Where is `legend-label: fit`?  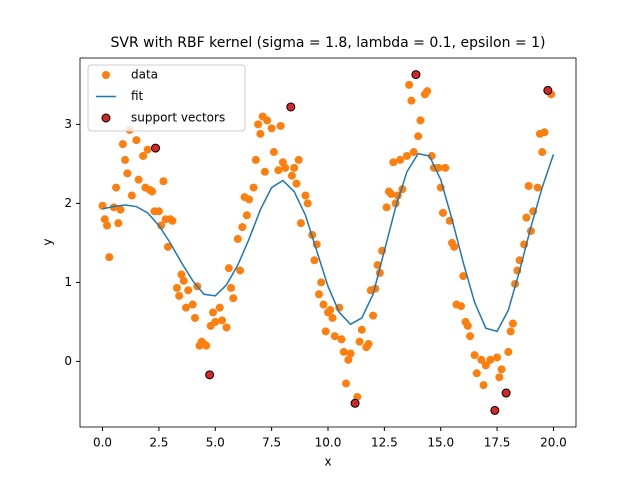 legend-label: fit is located at coordinates (137, 96).